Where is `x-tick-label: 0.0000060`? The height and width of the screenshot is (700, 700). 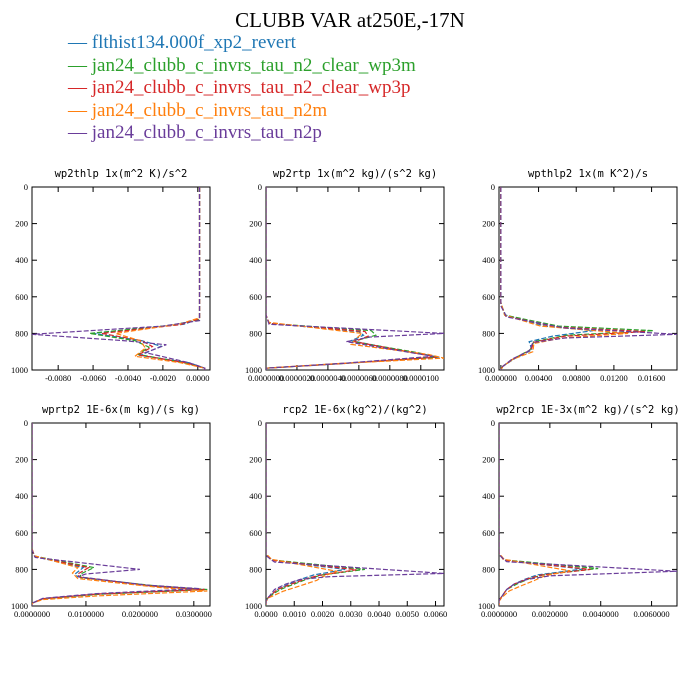 x-tick-label: 0.0000060 is located at coordinates (359, 378).